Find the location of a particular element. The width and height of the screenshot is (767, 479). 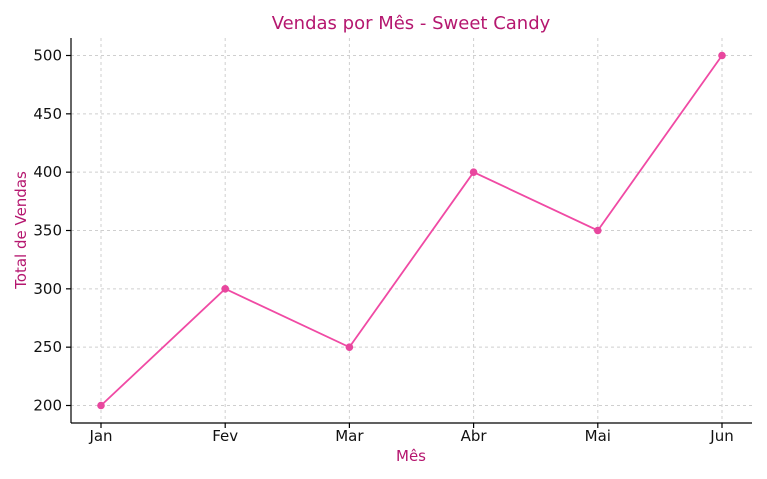

y-tick-label: 450 is located at coordinates (47, 114).